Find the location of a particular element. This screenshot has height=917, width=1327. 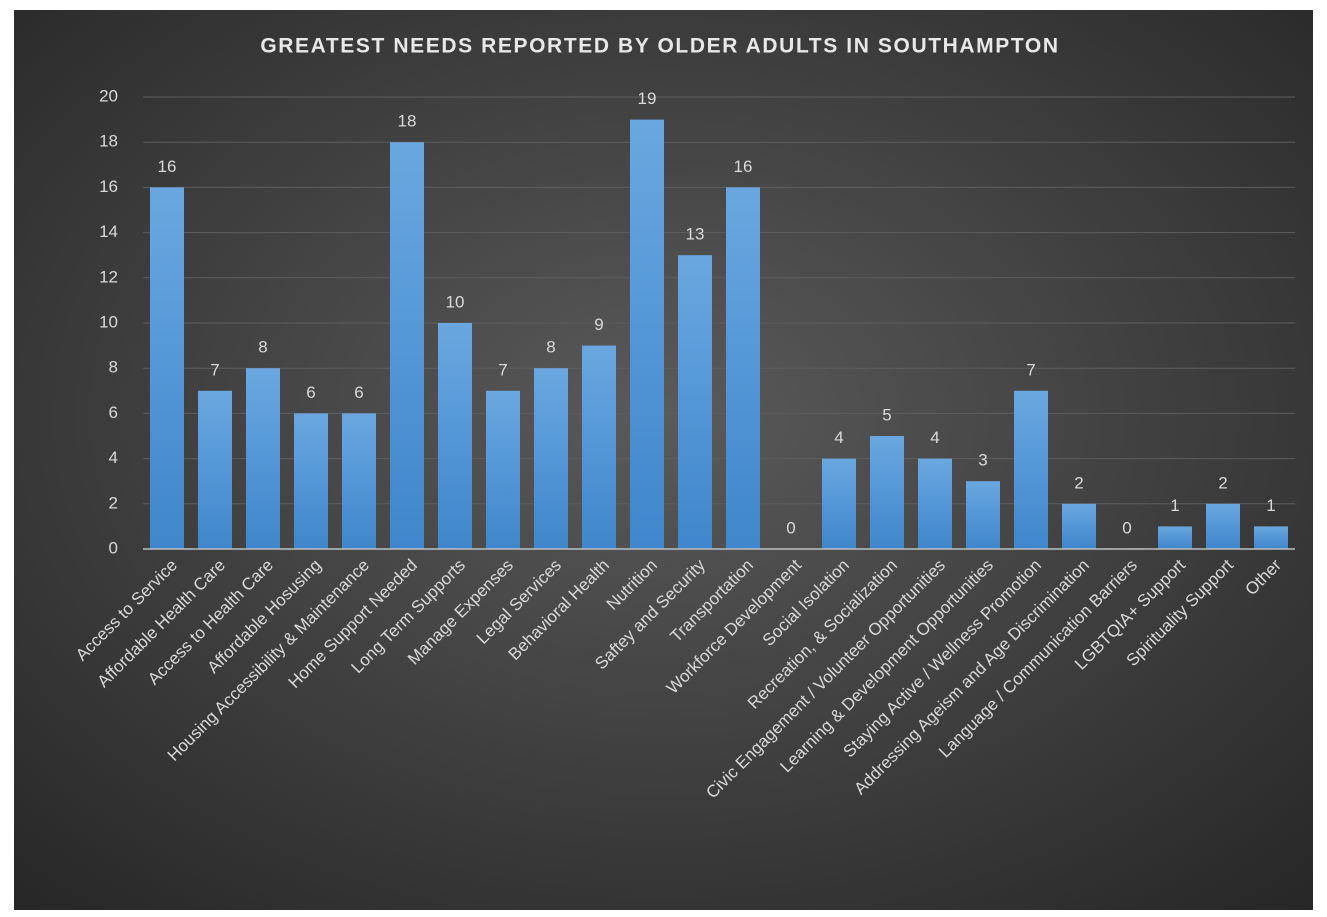

data-label: 5 is located at coordinates (886, 414).